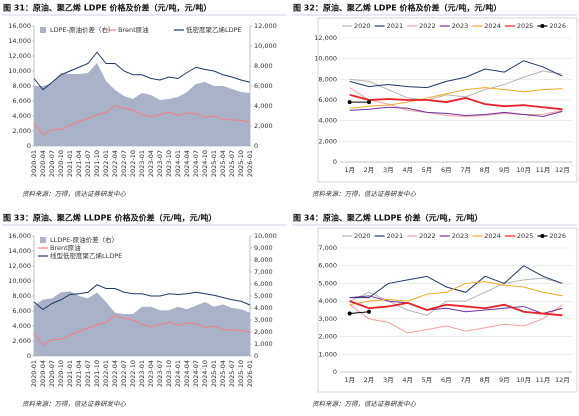  Describe the element at coordinates (187, 373) in the screenshot. I see `x-tick-label: 2024-04` at that location.